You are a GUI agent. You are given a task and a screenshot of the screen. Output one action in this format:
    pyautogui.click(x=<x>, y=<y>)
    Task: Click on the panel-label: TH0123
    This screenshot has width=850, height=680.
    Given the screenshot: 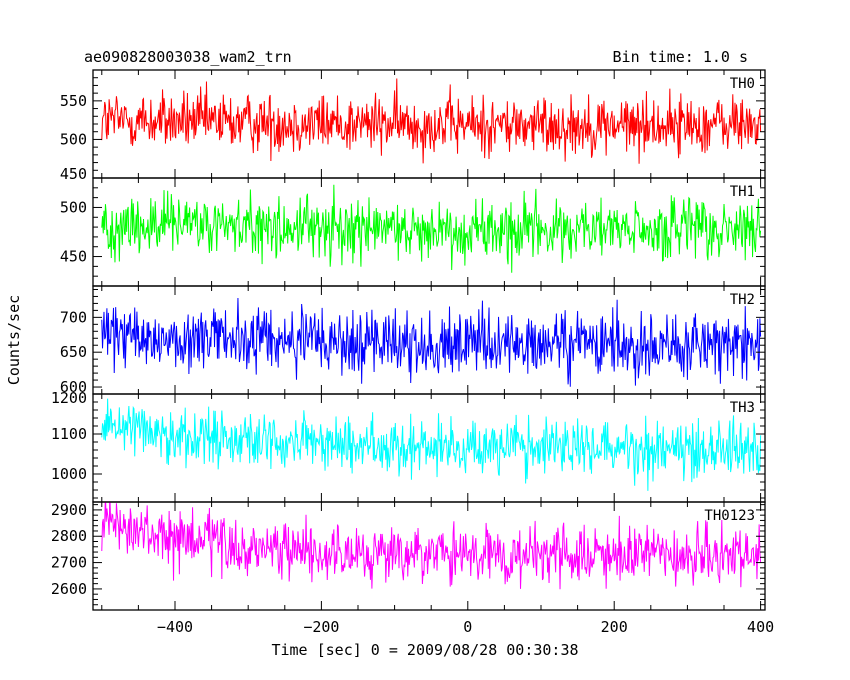 What is the action you would take?
    pyautogui.click(x=729, y=516)
    